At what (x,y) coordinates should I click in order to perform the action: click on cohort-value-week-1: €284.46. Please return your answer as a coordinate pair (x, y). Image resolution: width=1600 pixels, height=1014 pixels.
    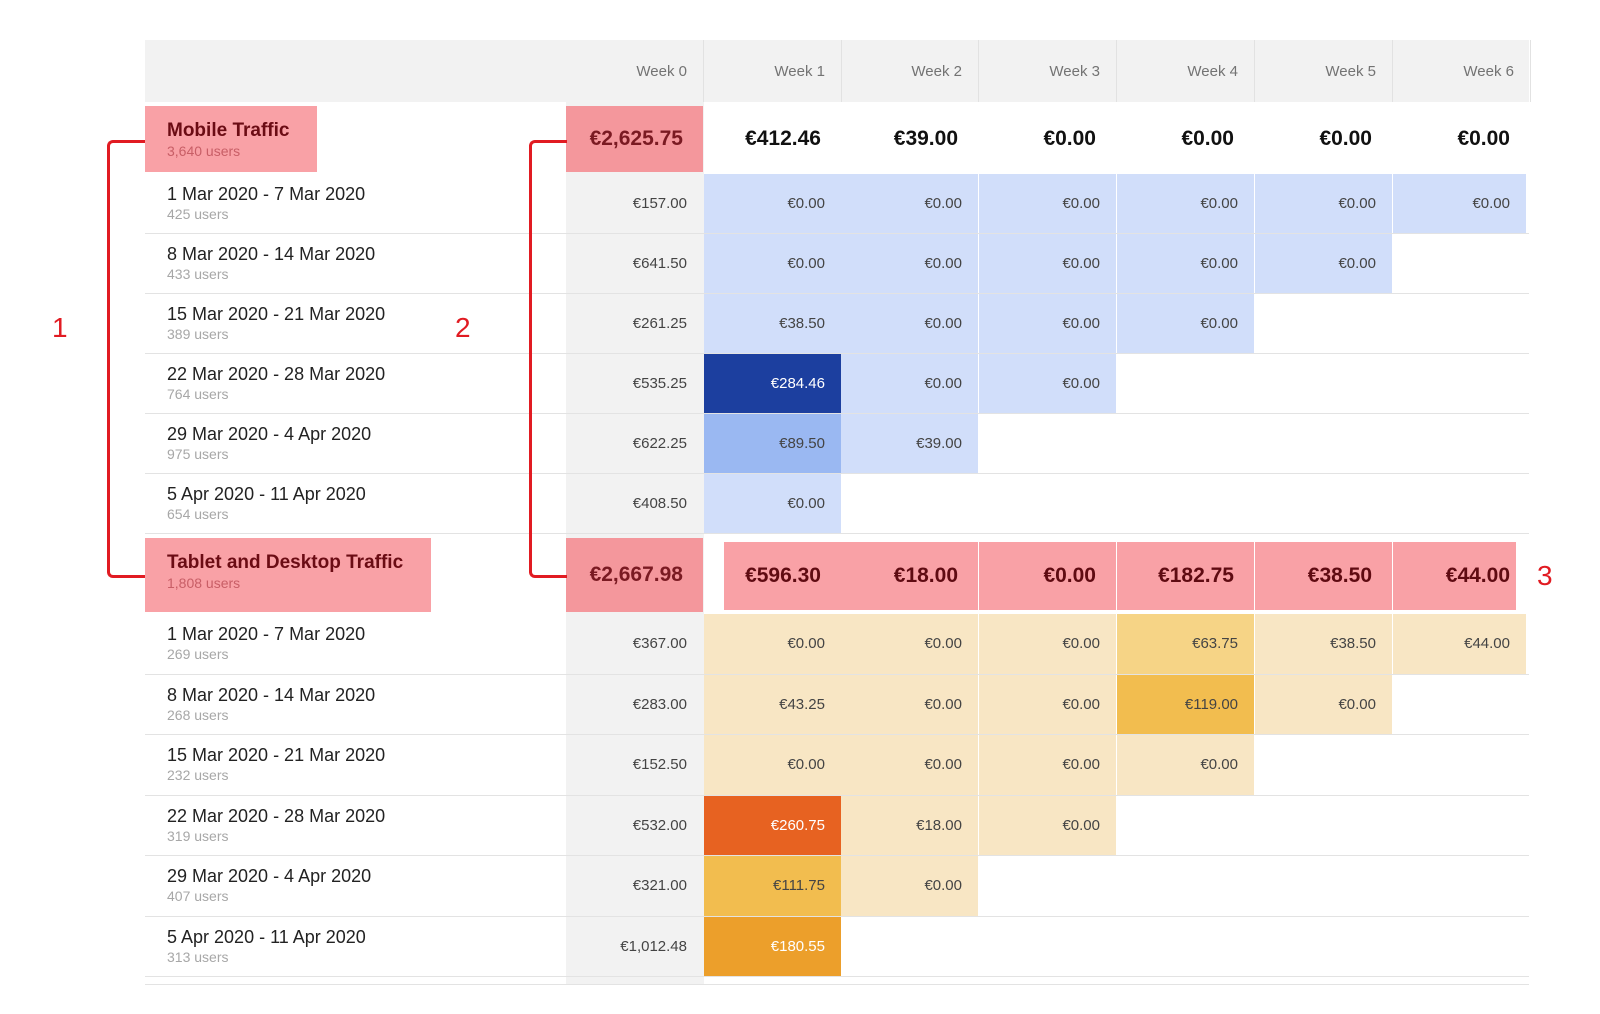
    Looking at the image, I should click on (772, 383).